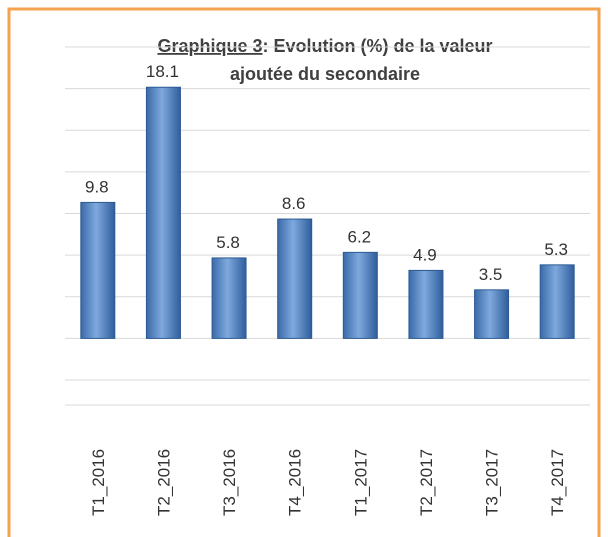 The image size is (608, 537). Describe the element at coordinates (162, 71) in the screenshot. I see `value-label: 18.1` at that location.